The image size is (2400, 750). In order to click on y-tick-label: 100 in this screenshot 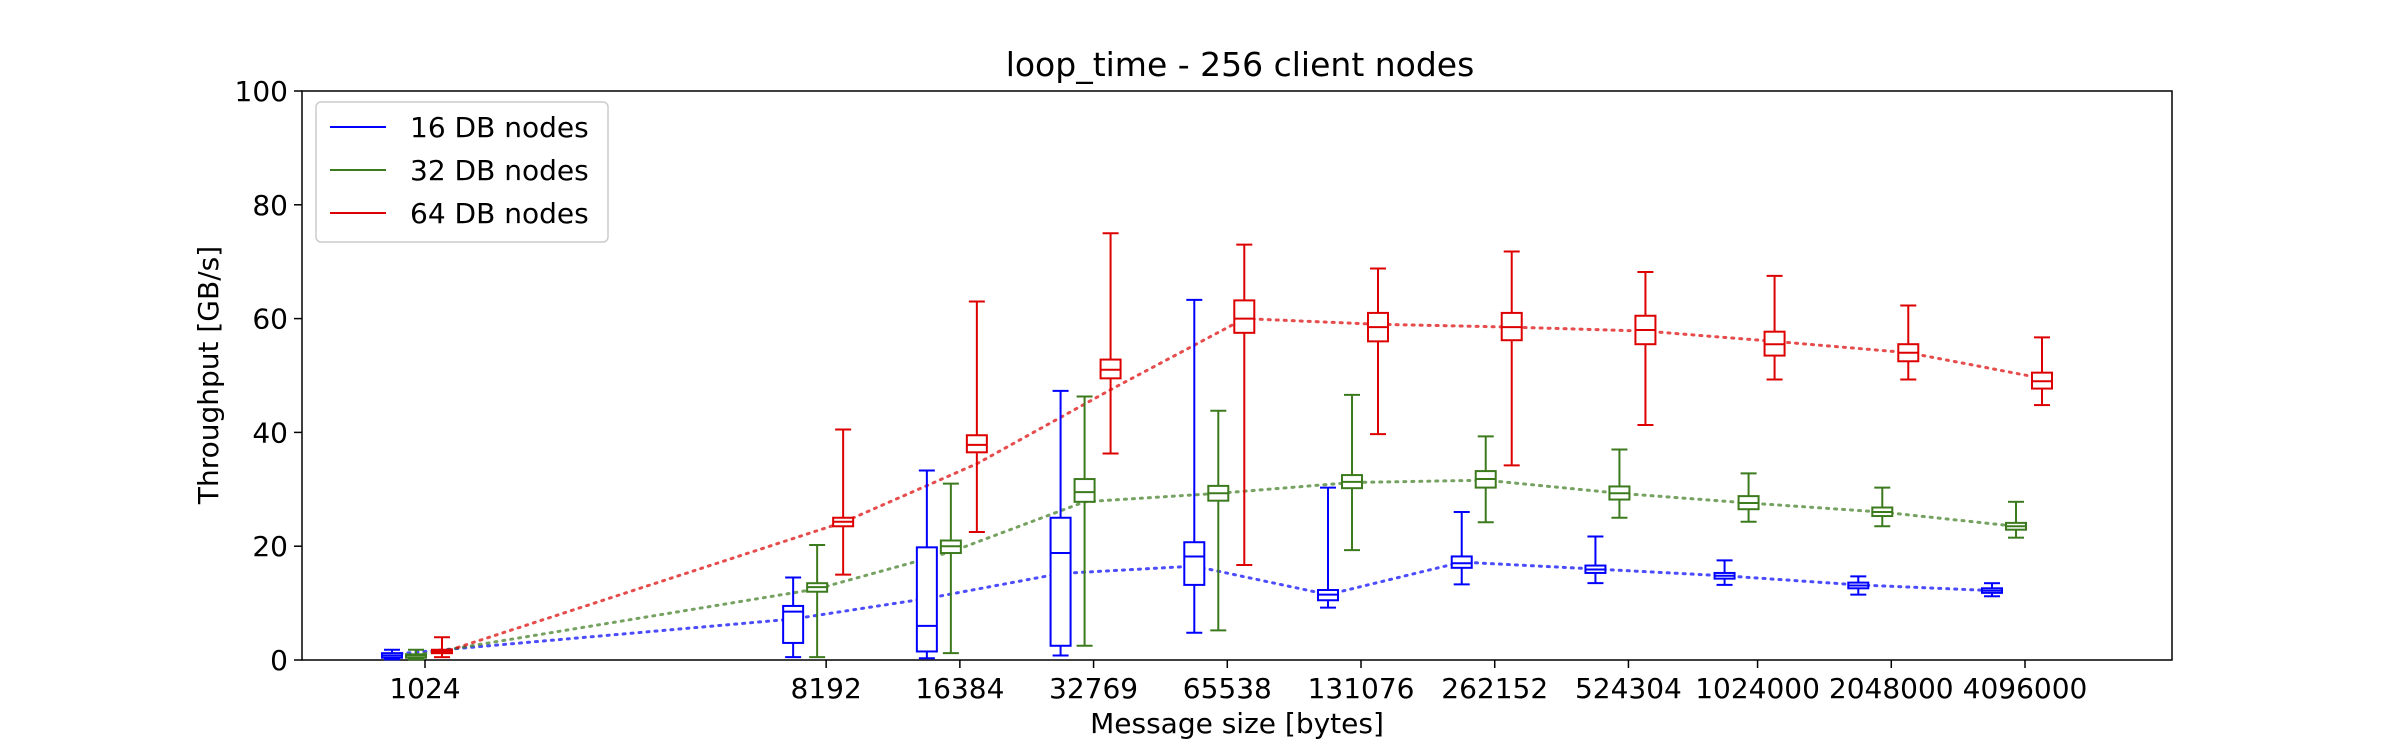, I will do `click(261, 91)`.